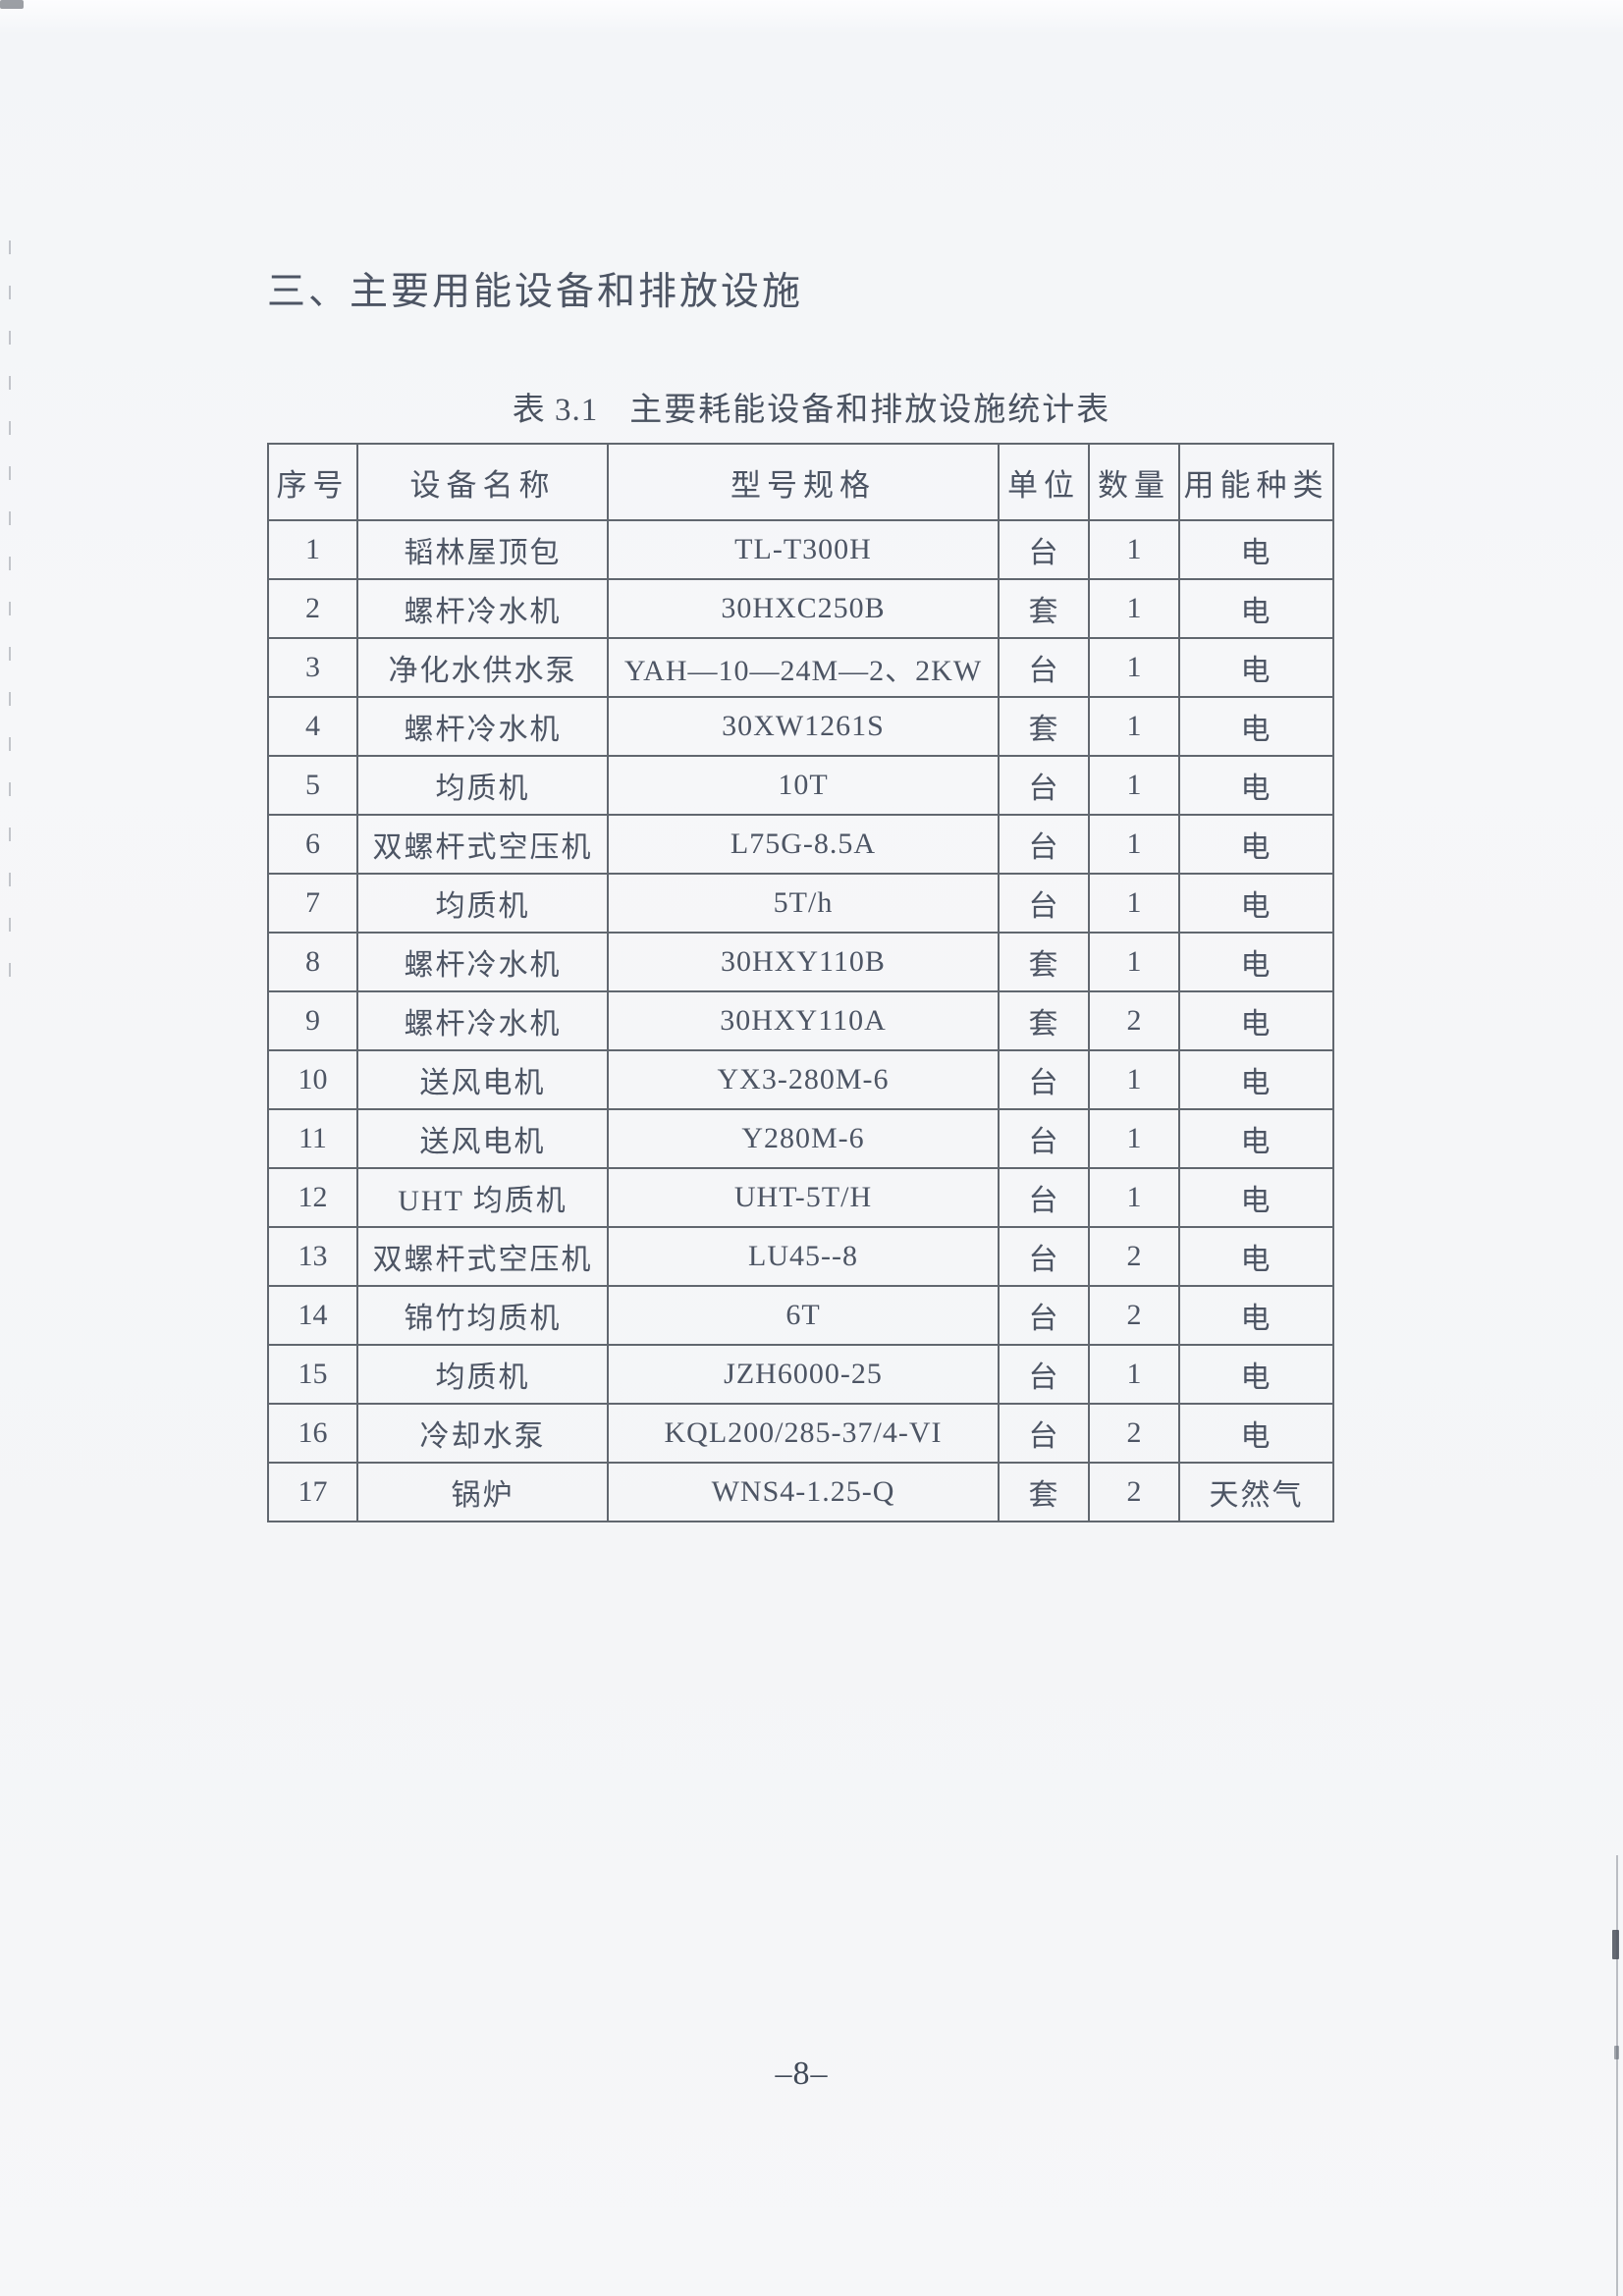 Image resolution: width=1623 pixels, height=2296 pixels. Describe the element at coordinates (1256, 1492) in the screenshot. I see `table-cell: 天然气` at that location.